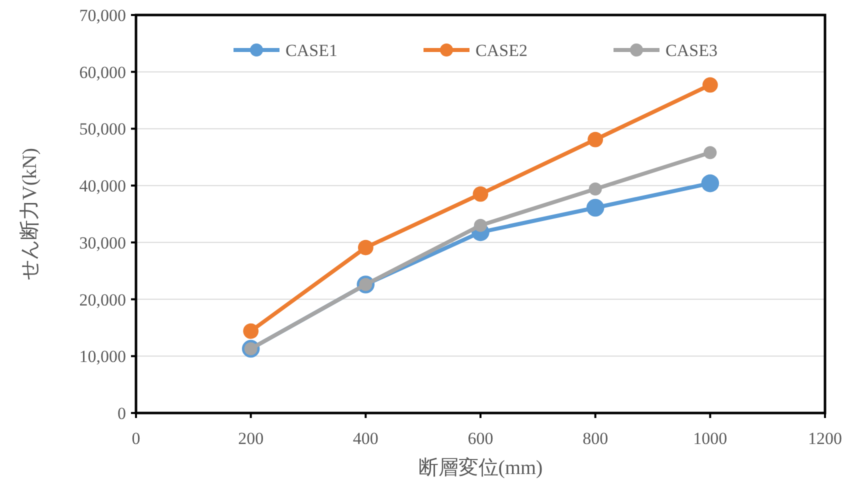 The height and width of the screenshot is (486, 855). Describe the element at coordinates (710, 438) in the screenshot. I see `x-tick-label: 1000` at that location.